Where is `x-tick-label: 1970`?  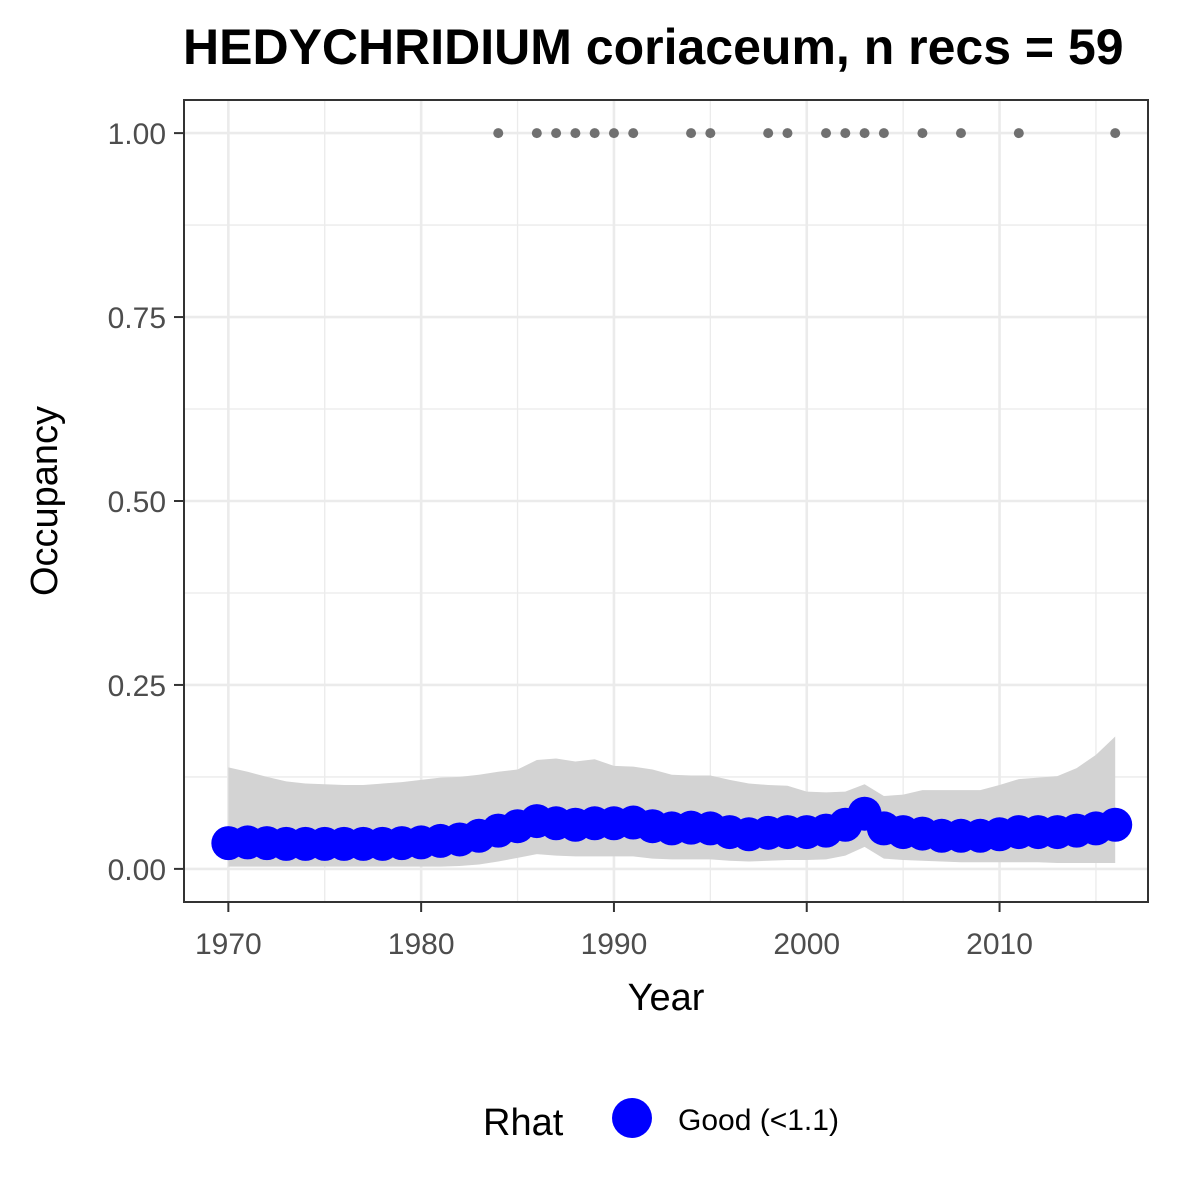
x-tick-label: 1970 is located at coordinates (228, 944).